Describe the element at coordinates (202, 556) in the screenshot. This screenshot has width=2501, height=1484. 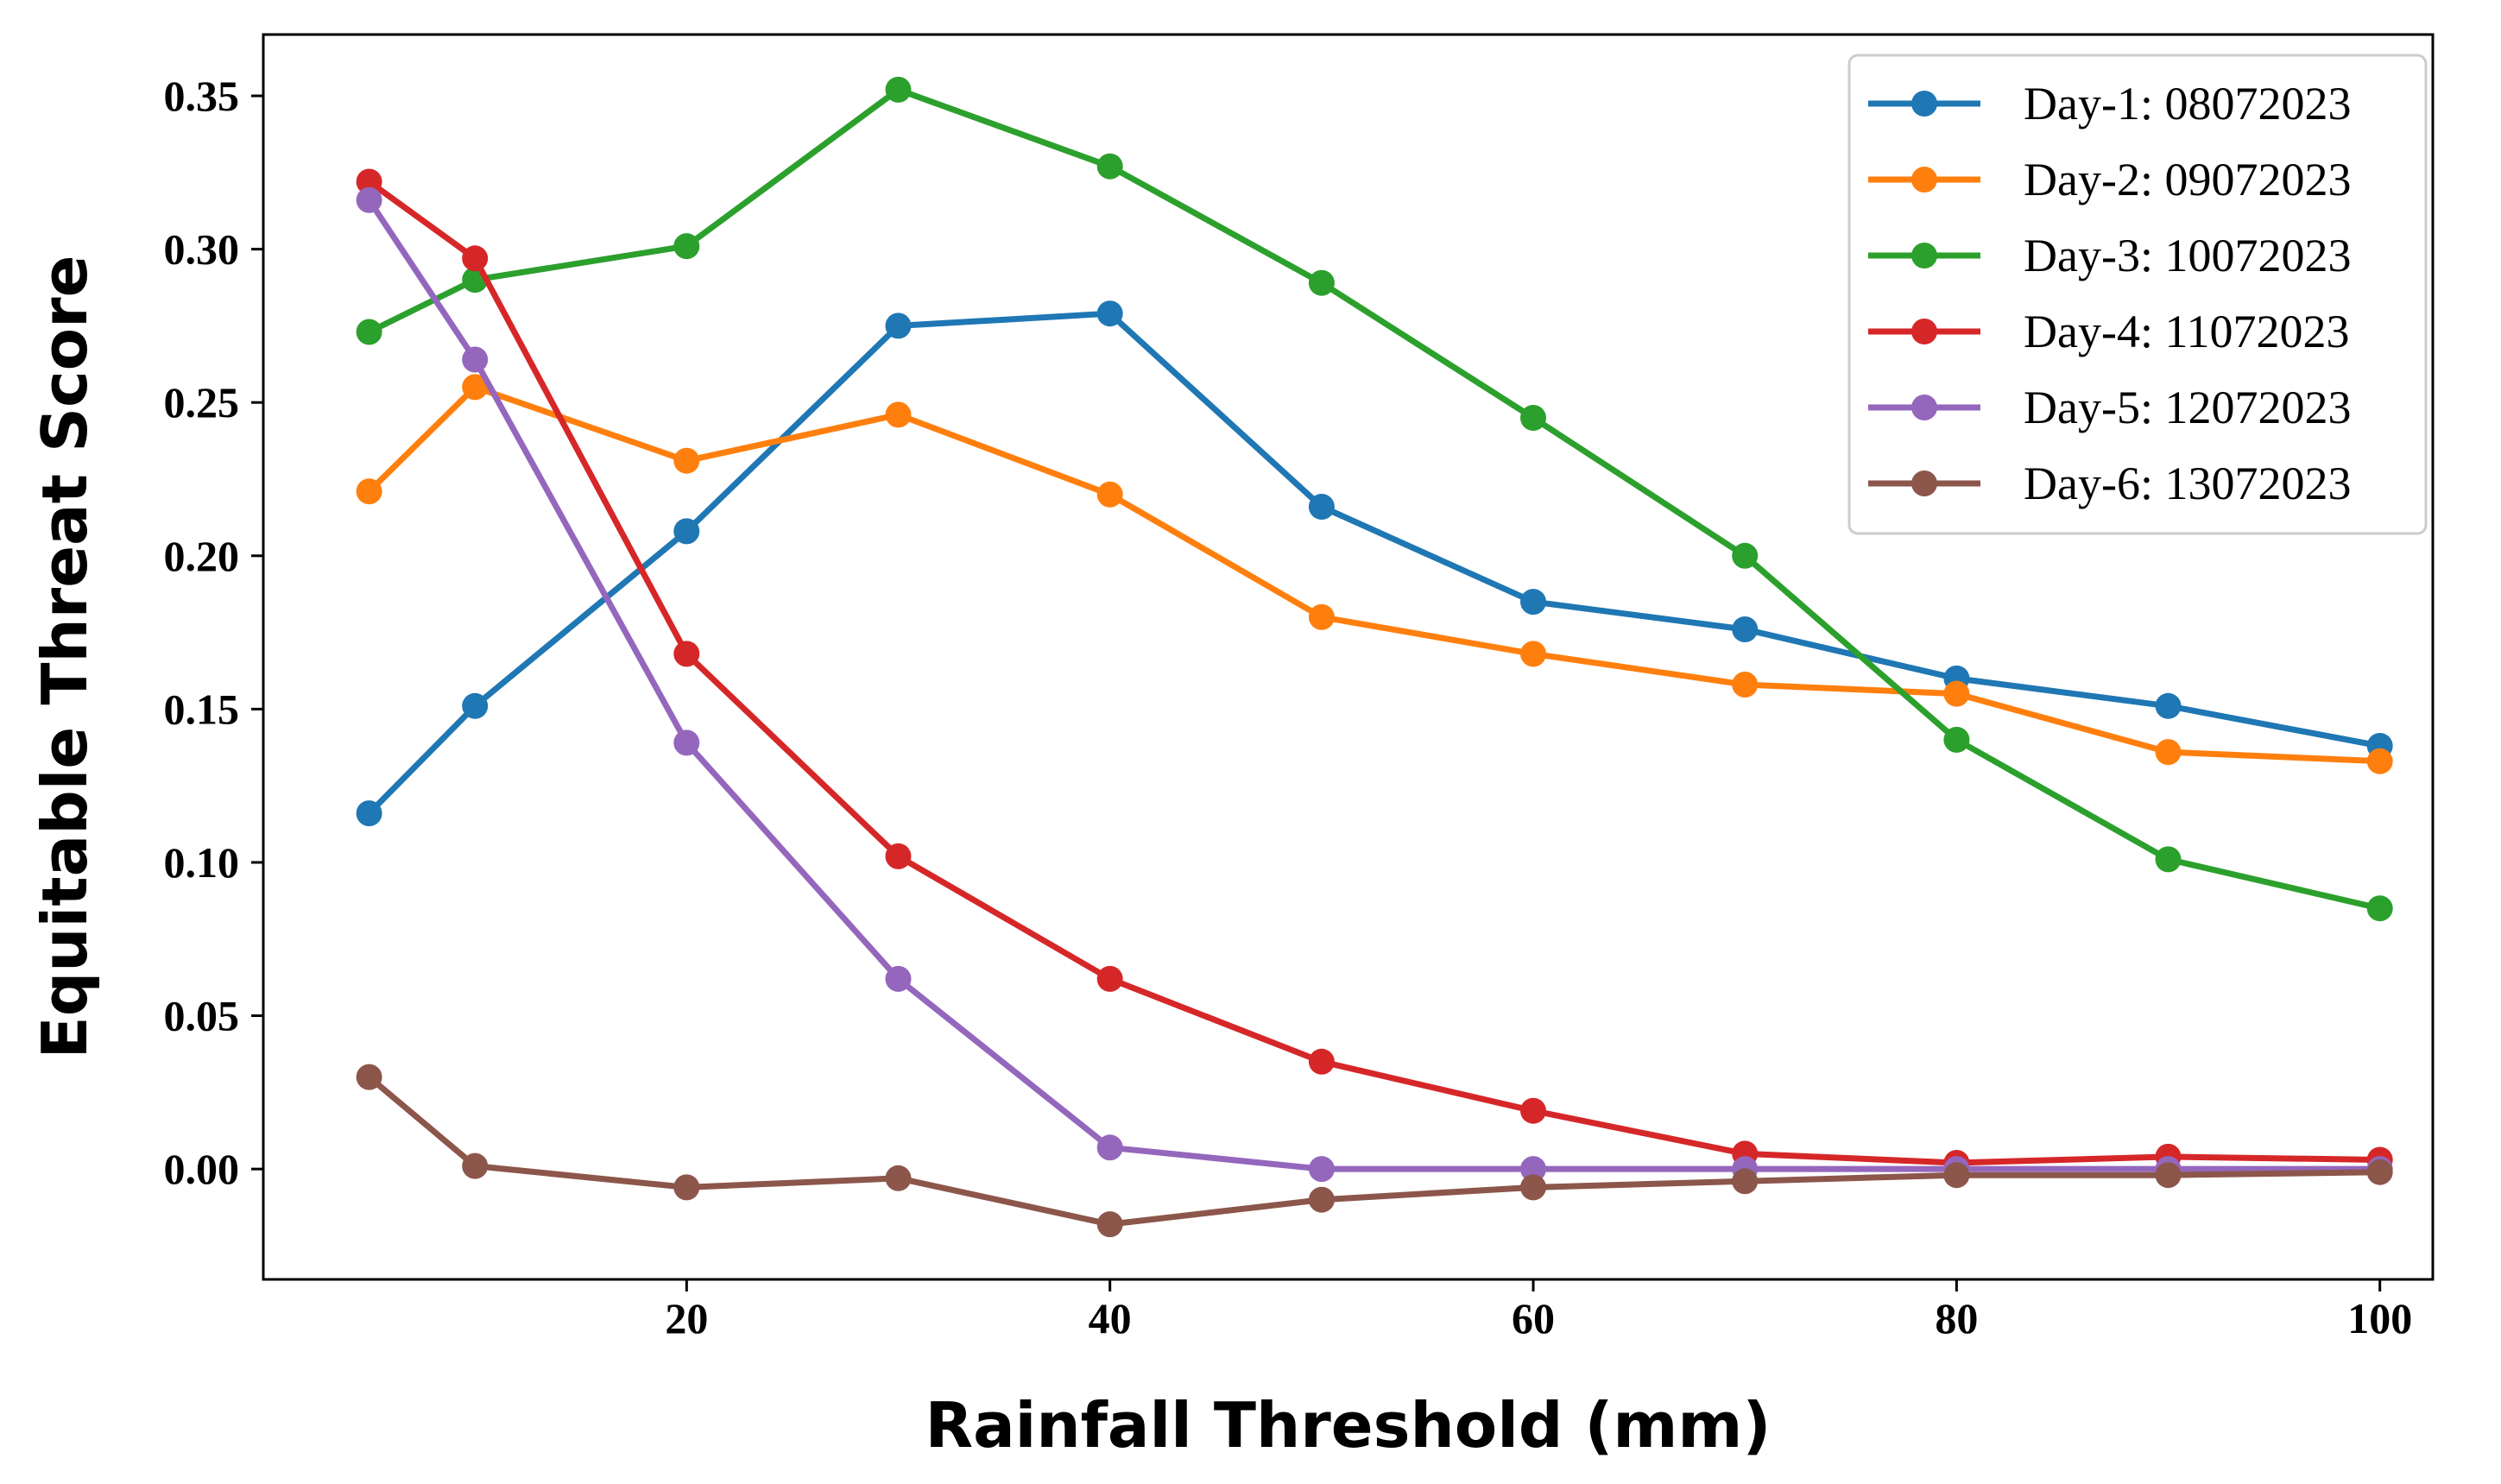
I see `y-tick-label: 0.20` at that location.